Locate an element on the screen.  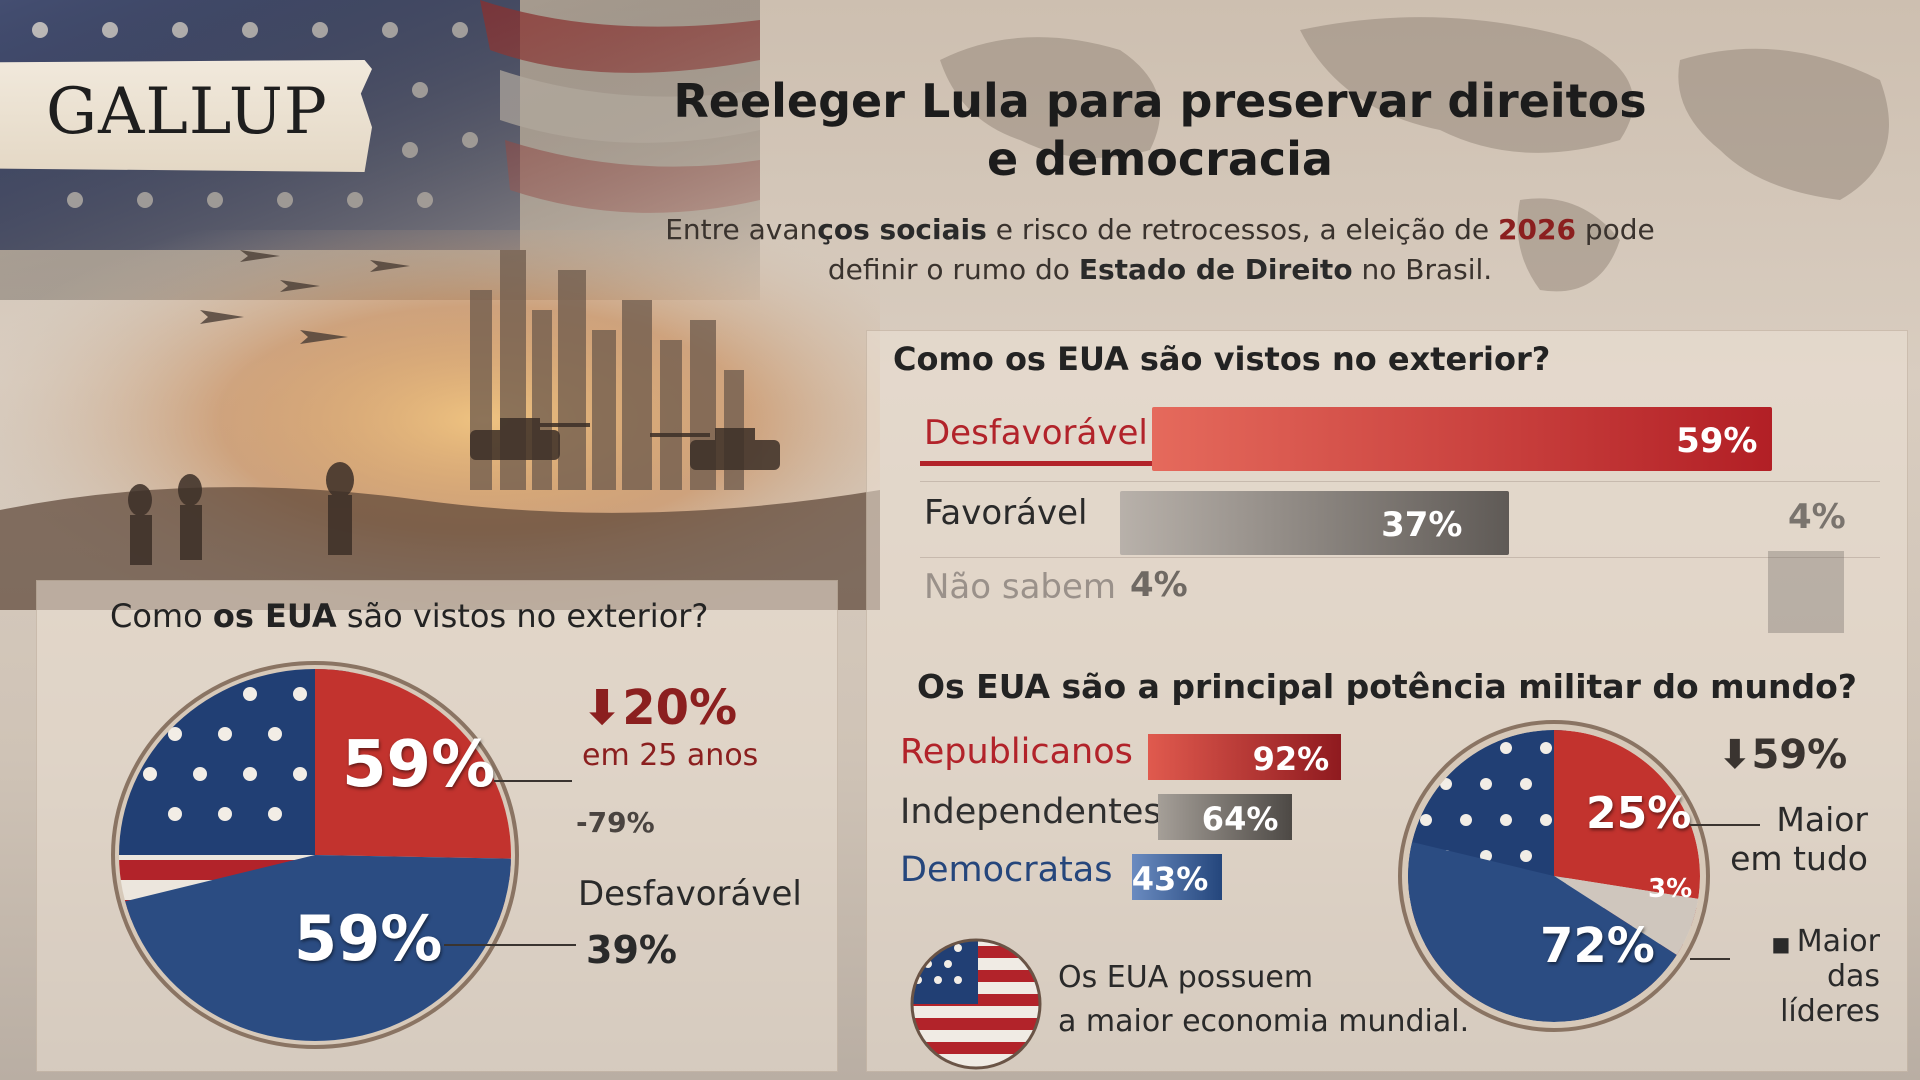
pie-left-label-blue: 59% is located at coordinates (368, 938).